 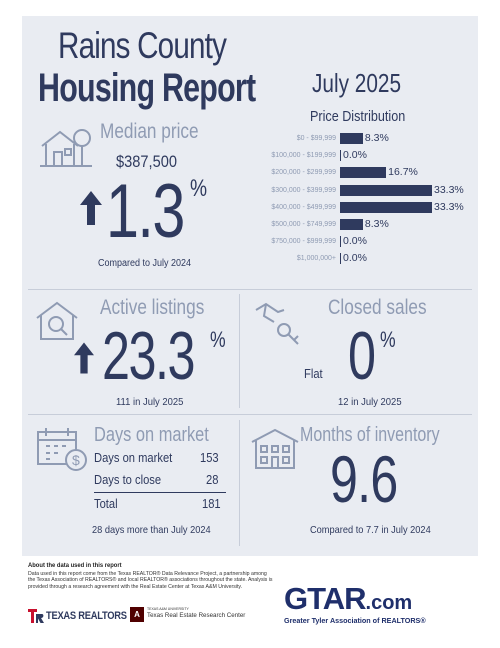 What do you see at coordinates (106, 503) in the screenshot?
I see `dom-total-label: Total` at bounding box center [106, 503].